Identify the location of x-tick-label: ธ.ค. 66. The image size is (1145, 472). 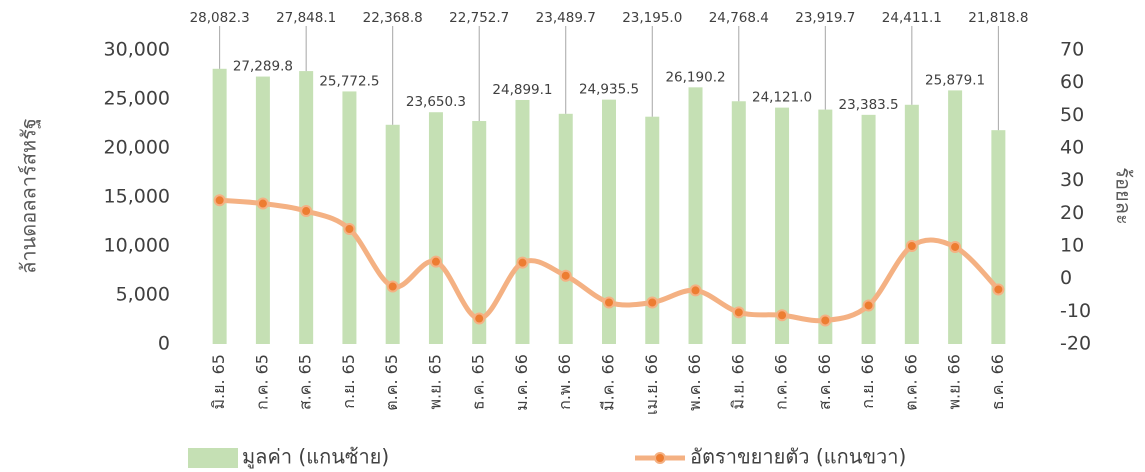
(997, 382).